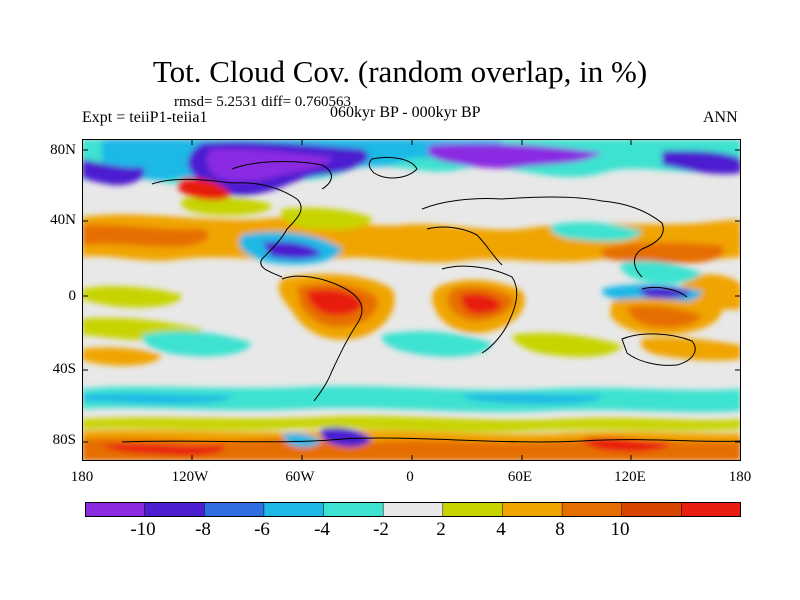  I want to click on colorbar, so click(413, 509).